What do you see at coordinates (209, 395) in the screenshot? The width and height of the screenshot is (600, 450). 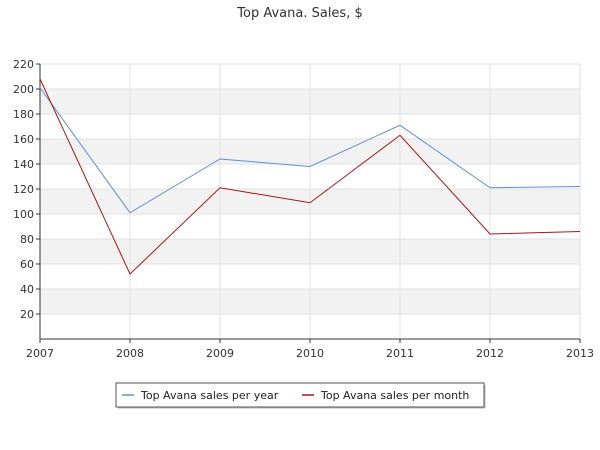 I see `legend-label-1: Top Avana sales per year` at bounding box center [209, 395].